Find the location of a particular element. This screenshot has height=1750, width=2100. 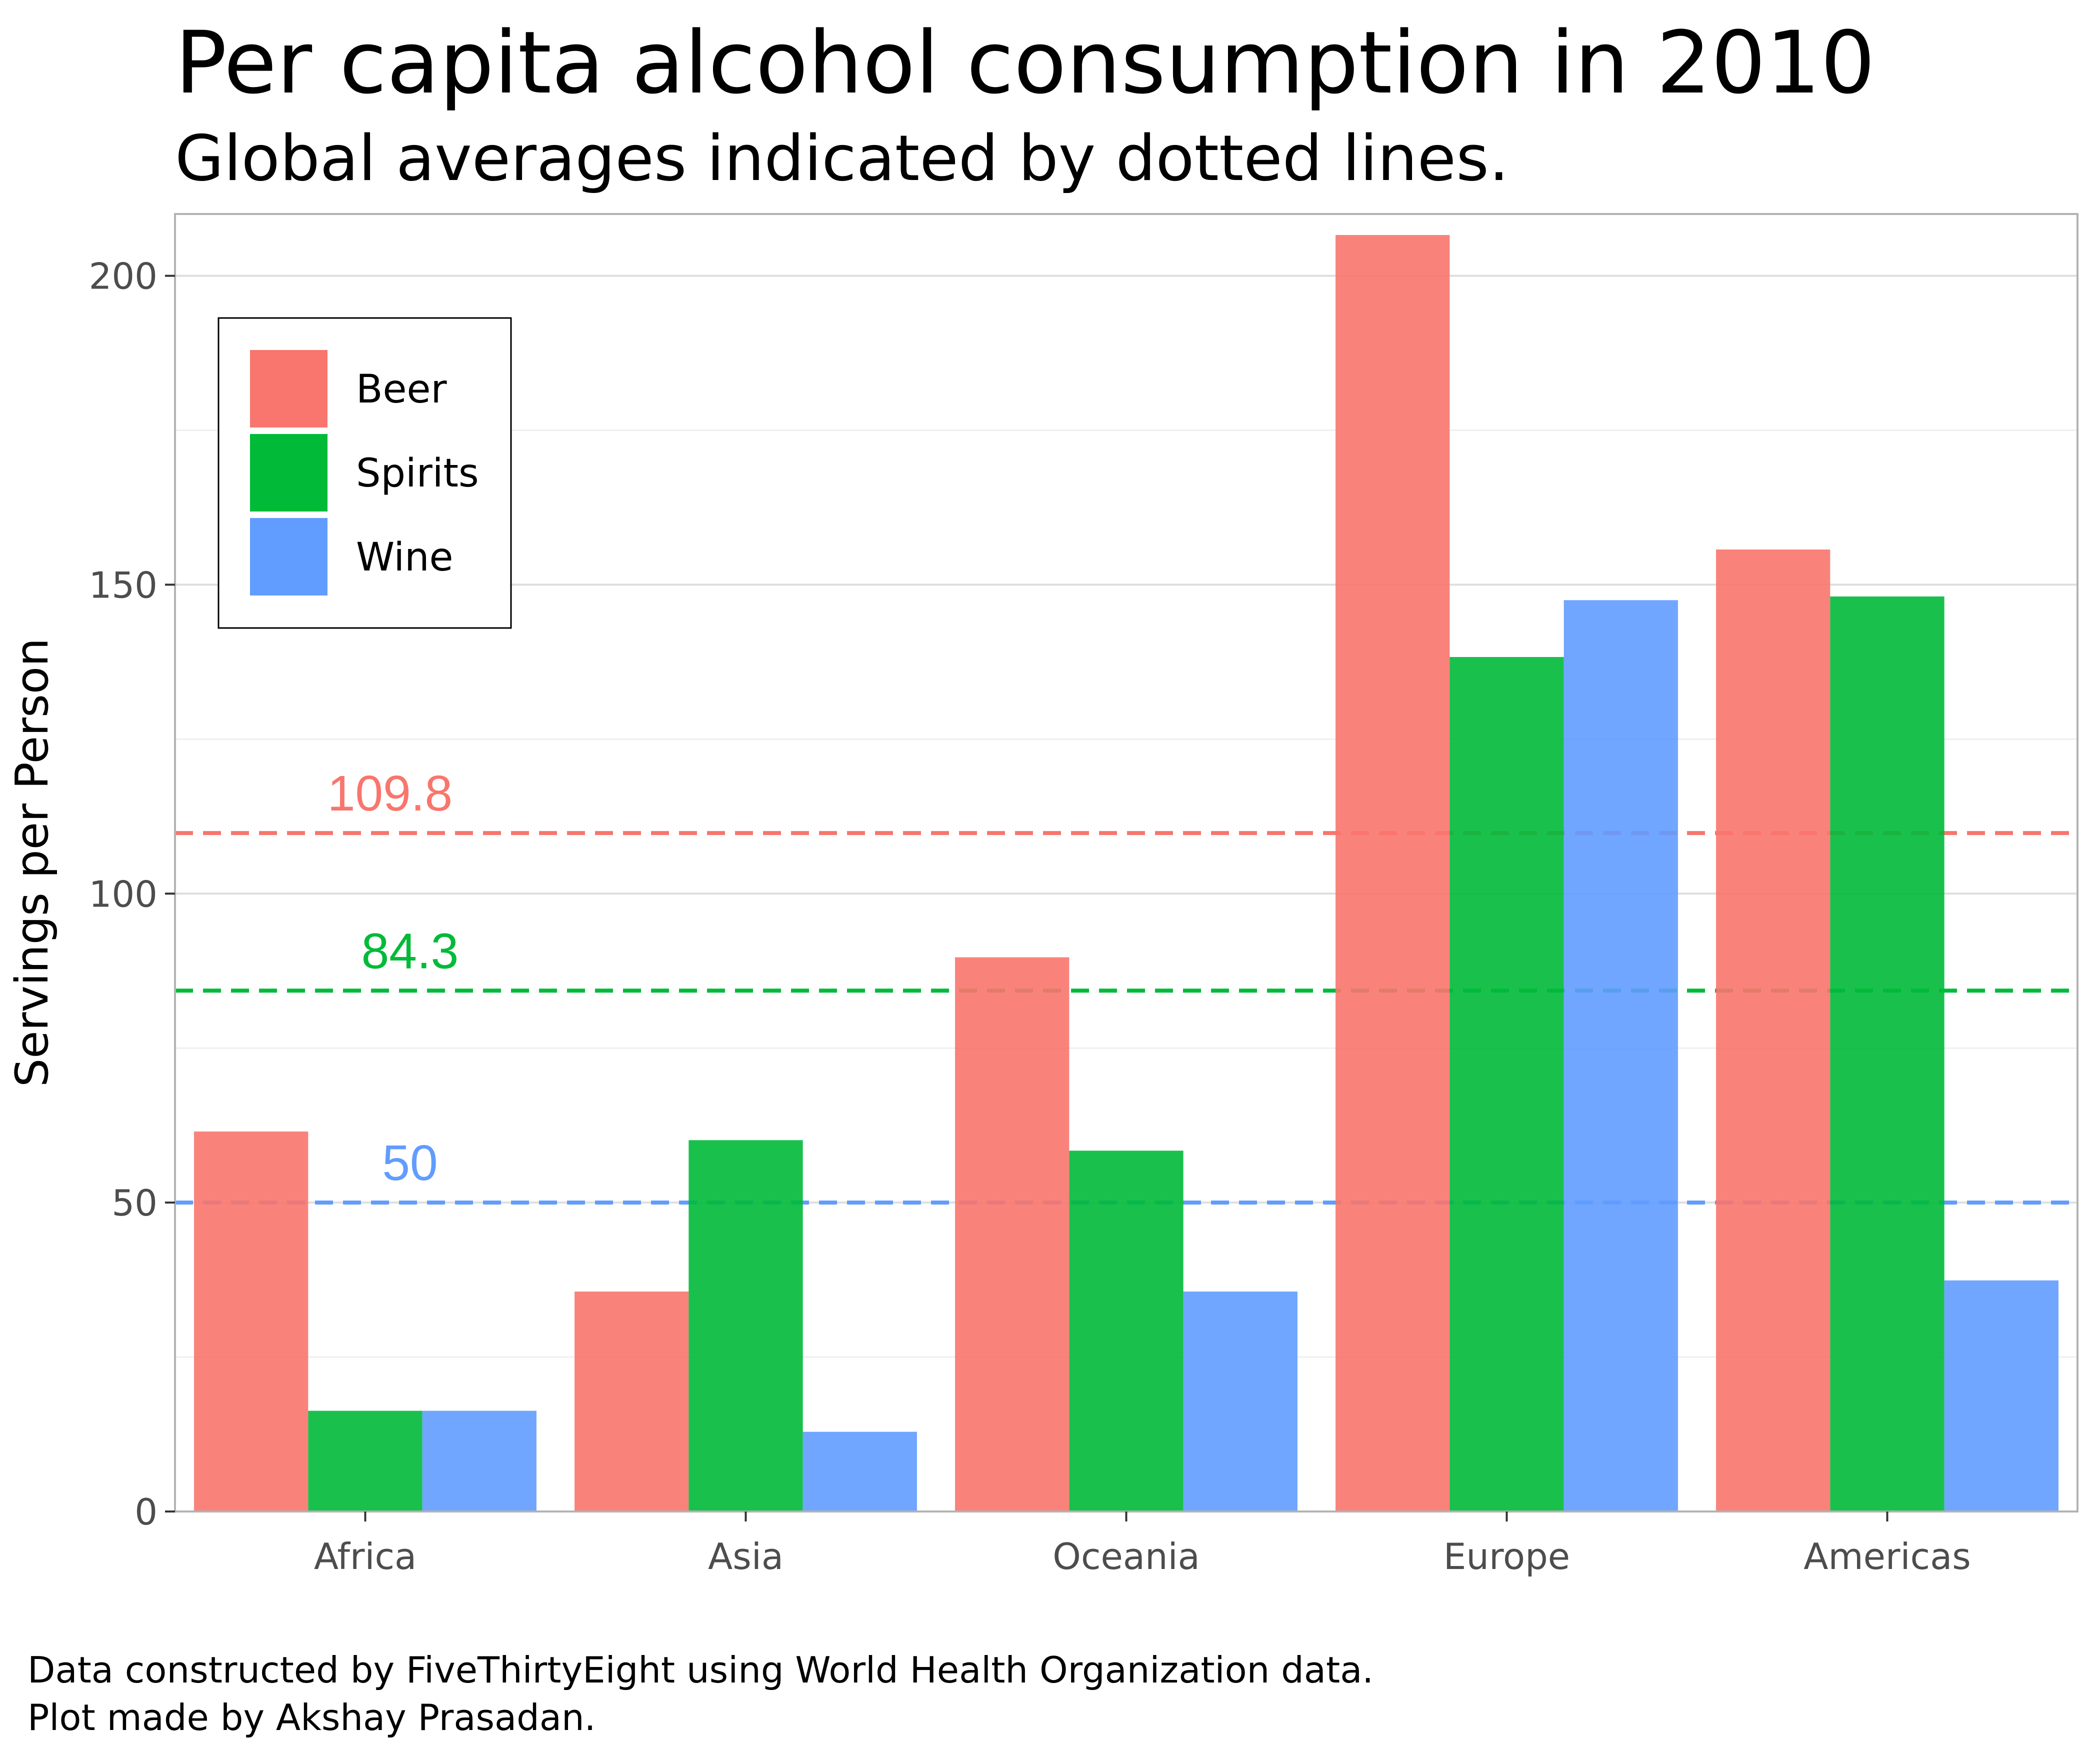

x-tick-label-oceania: Oceania is located at coordinates (1126, 1557).